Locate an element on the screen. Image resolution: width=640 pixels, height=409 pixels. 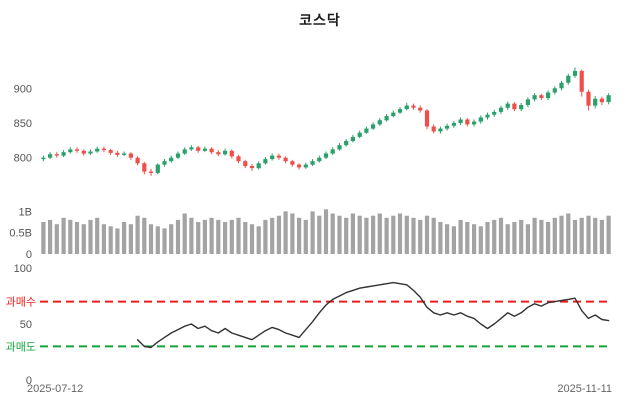
oscillator-tick-label: 100 is located at coordinates (23, 269).